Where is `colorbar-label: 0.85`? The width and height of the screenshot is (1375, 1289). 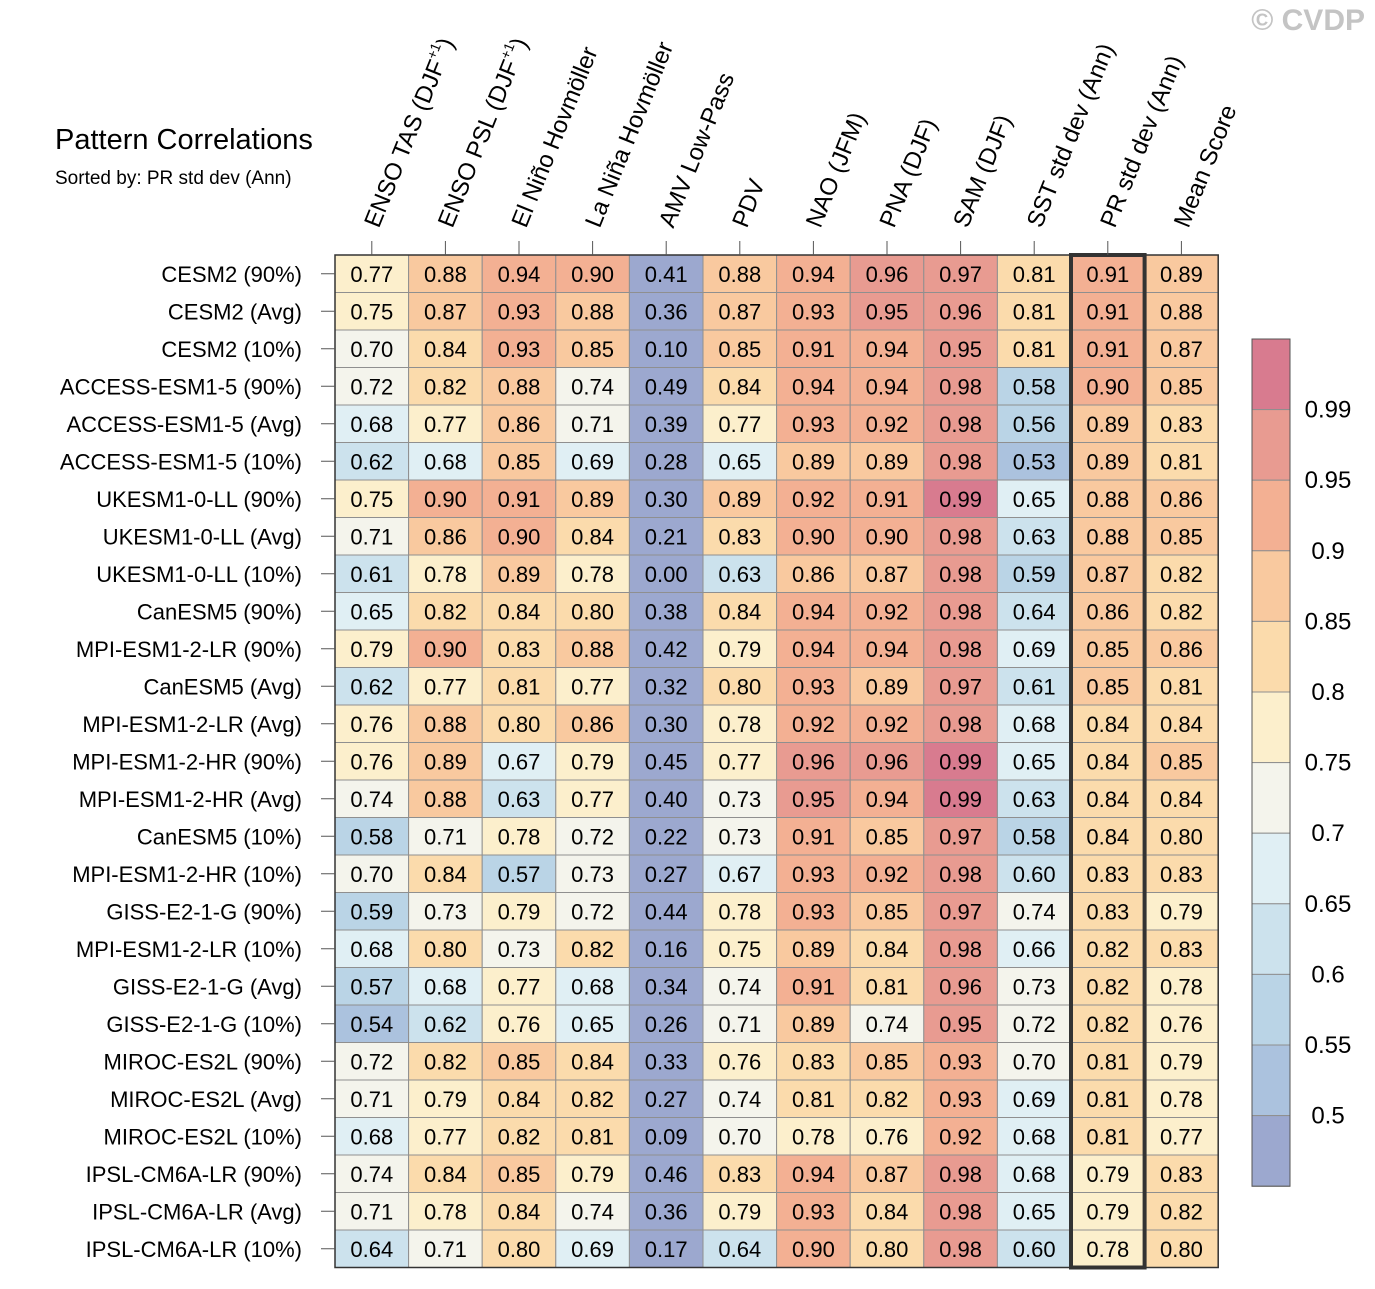
colorbar-label: 0.85 is located at coordinates (1328, 621).